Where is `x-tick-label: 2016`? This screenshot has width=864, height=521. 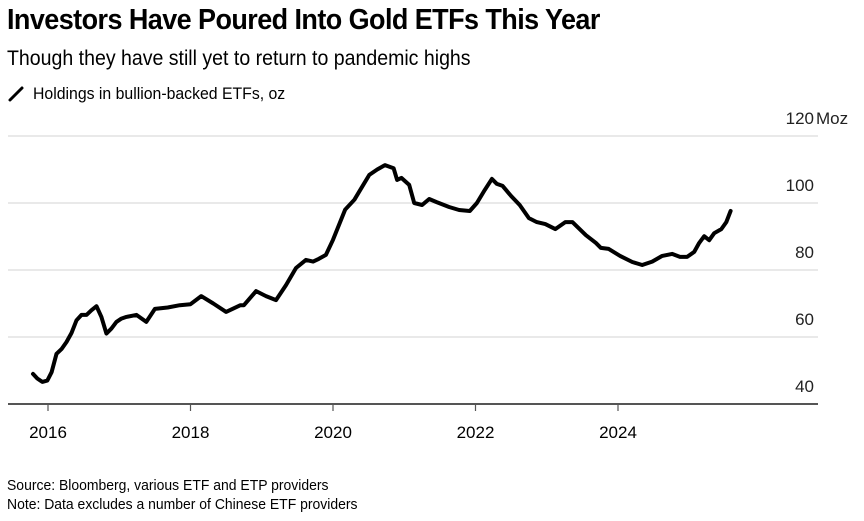 x-tick-label: 2016 is located at coordinates (48, 432).